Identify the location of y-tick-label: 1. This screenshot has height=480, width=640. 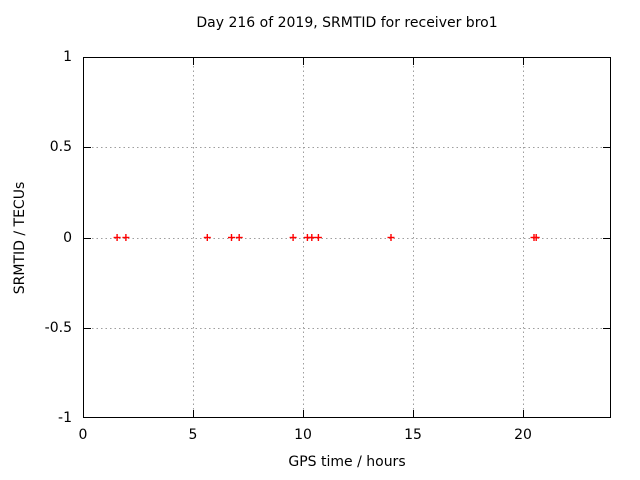
(67, 57).